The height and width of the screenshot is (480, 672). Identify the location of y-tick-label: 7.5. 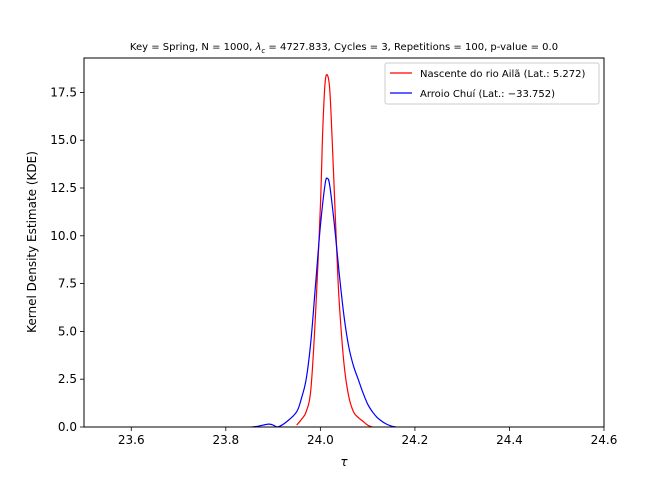
(67, 284).